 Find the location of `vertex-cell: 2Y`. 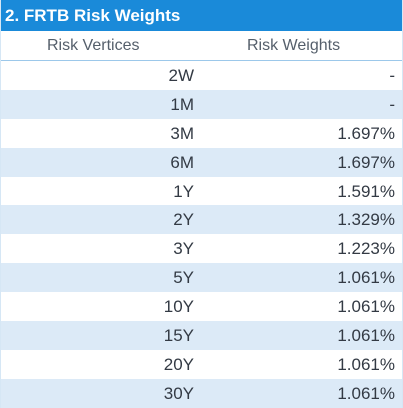

vertex-cell: 2Y is located at coordinates (183, 220).